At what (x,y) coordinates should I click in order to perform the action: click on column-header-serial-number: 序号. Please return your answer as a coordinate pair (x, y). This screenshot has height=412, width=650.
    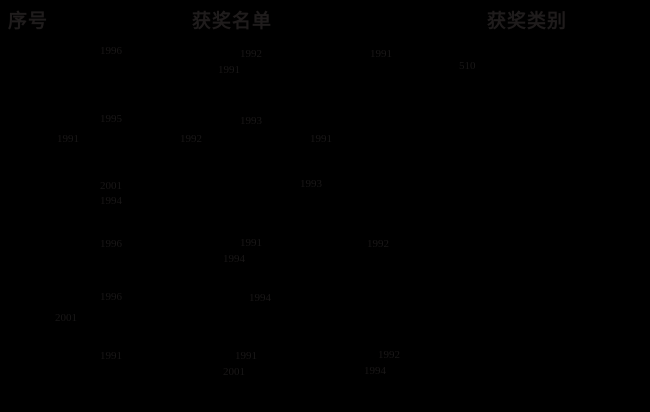
    Looking at the image, I should click on (28, 21).